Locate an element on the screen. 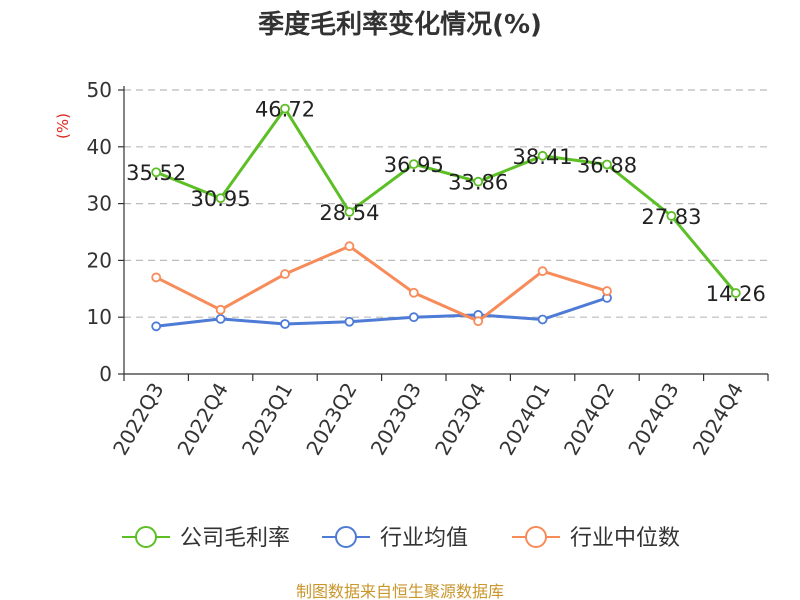 The height and width of the screenshot is (600, 800). data-label: 36.88 is located at coordinates (607, 166).